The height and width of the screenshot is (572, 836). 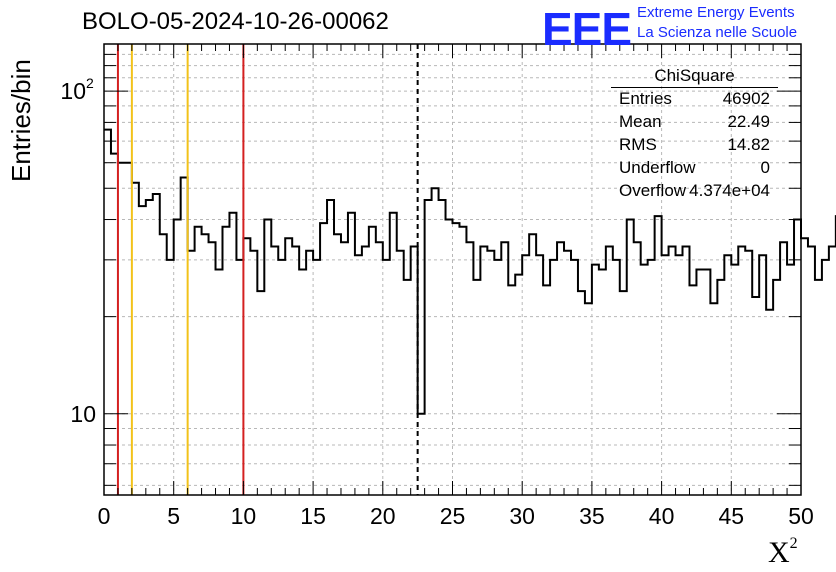 I want to click on stats-key: Mean, so click(x=640, y=121).